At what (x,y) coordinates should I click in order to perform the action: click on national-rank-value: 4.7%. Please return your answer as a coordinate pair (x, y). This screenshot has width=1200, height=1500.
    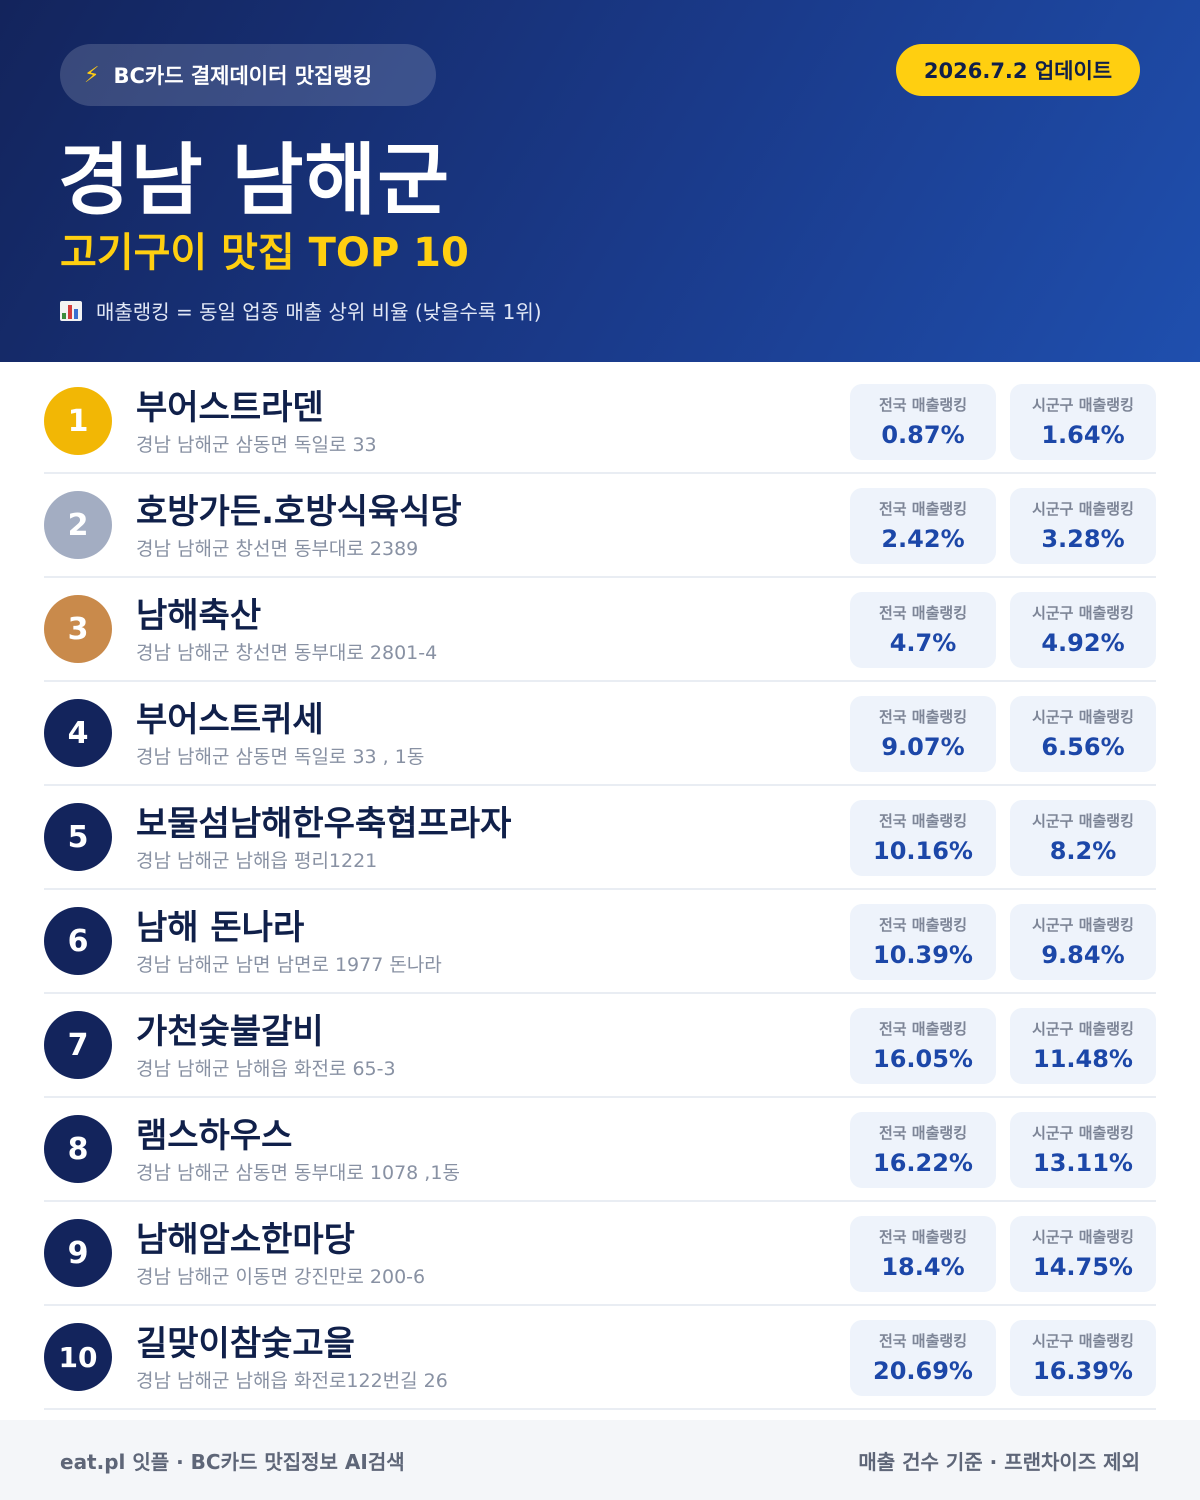
    Looking at the image, I should click on (923, 643).